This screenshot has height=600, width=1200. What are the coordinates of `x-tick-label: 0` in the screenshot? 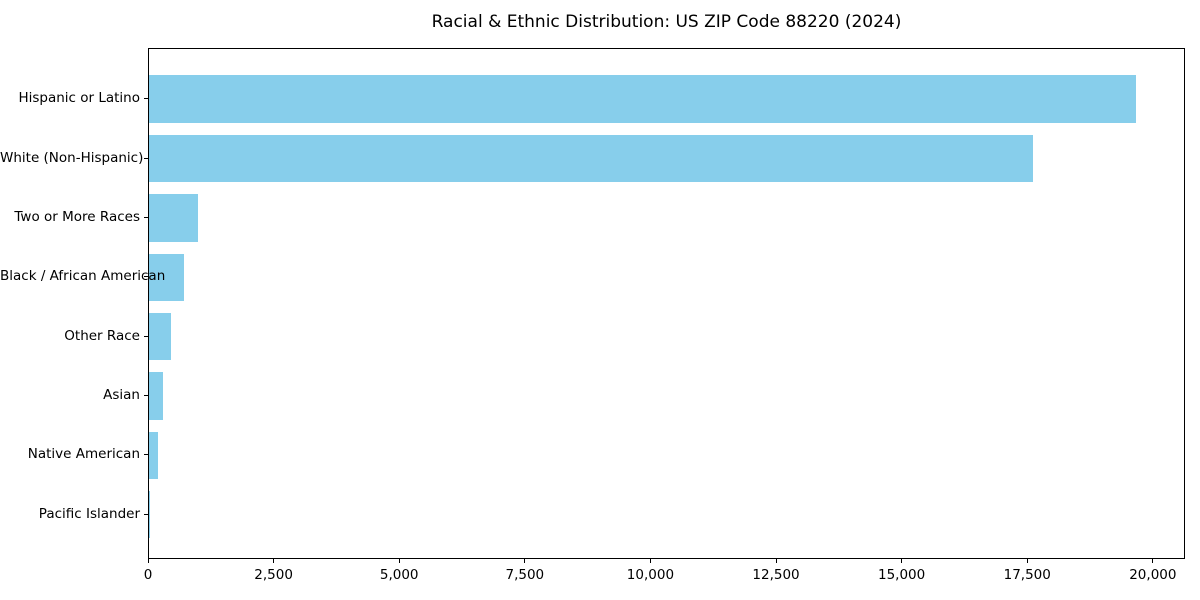 It's located at (148, 575).